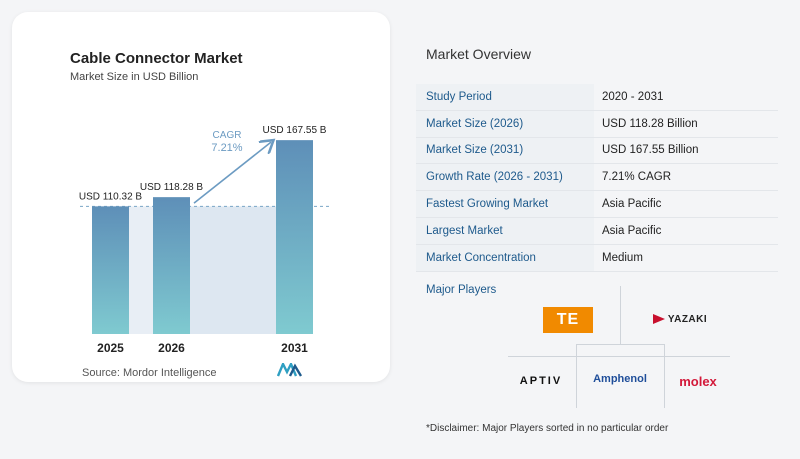 Image resolution: width=800 pixels, height=459 pixels. I want to click on x-tick-label: 2031, so click(294, 348).